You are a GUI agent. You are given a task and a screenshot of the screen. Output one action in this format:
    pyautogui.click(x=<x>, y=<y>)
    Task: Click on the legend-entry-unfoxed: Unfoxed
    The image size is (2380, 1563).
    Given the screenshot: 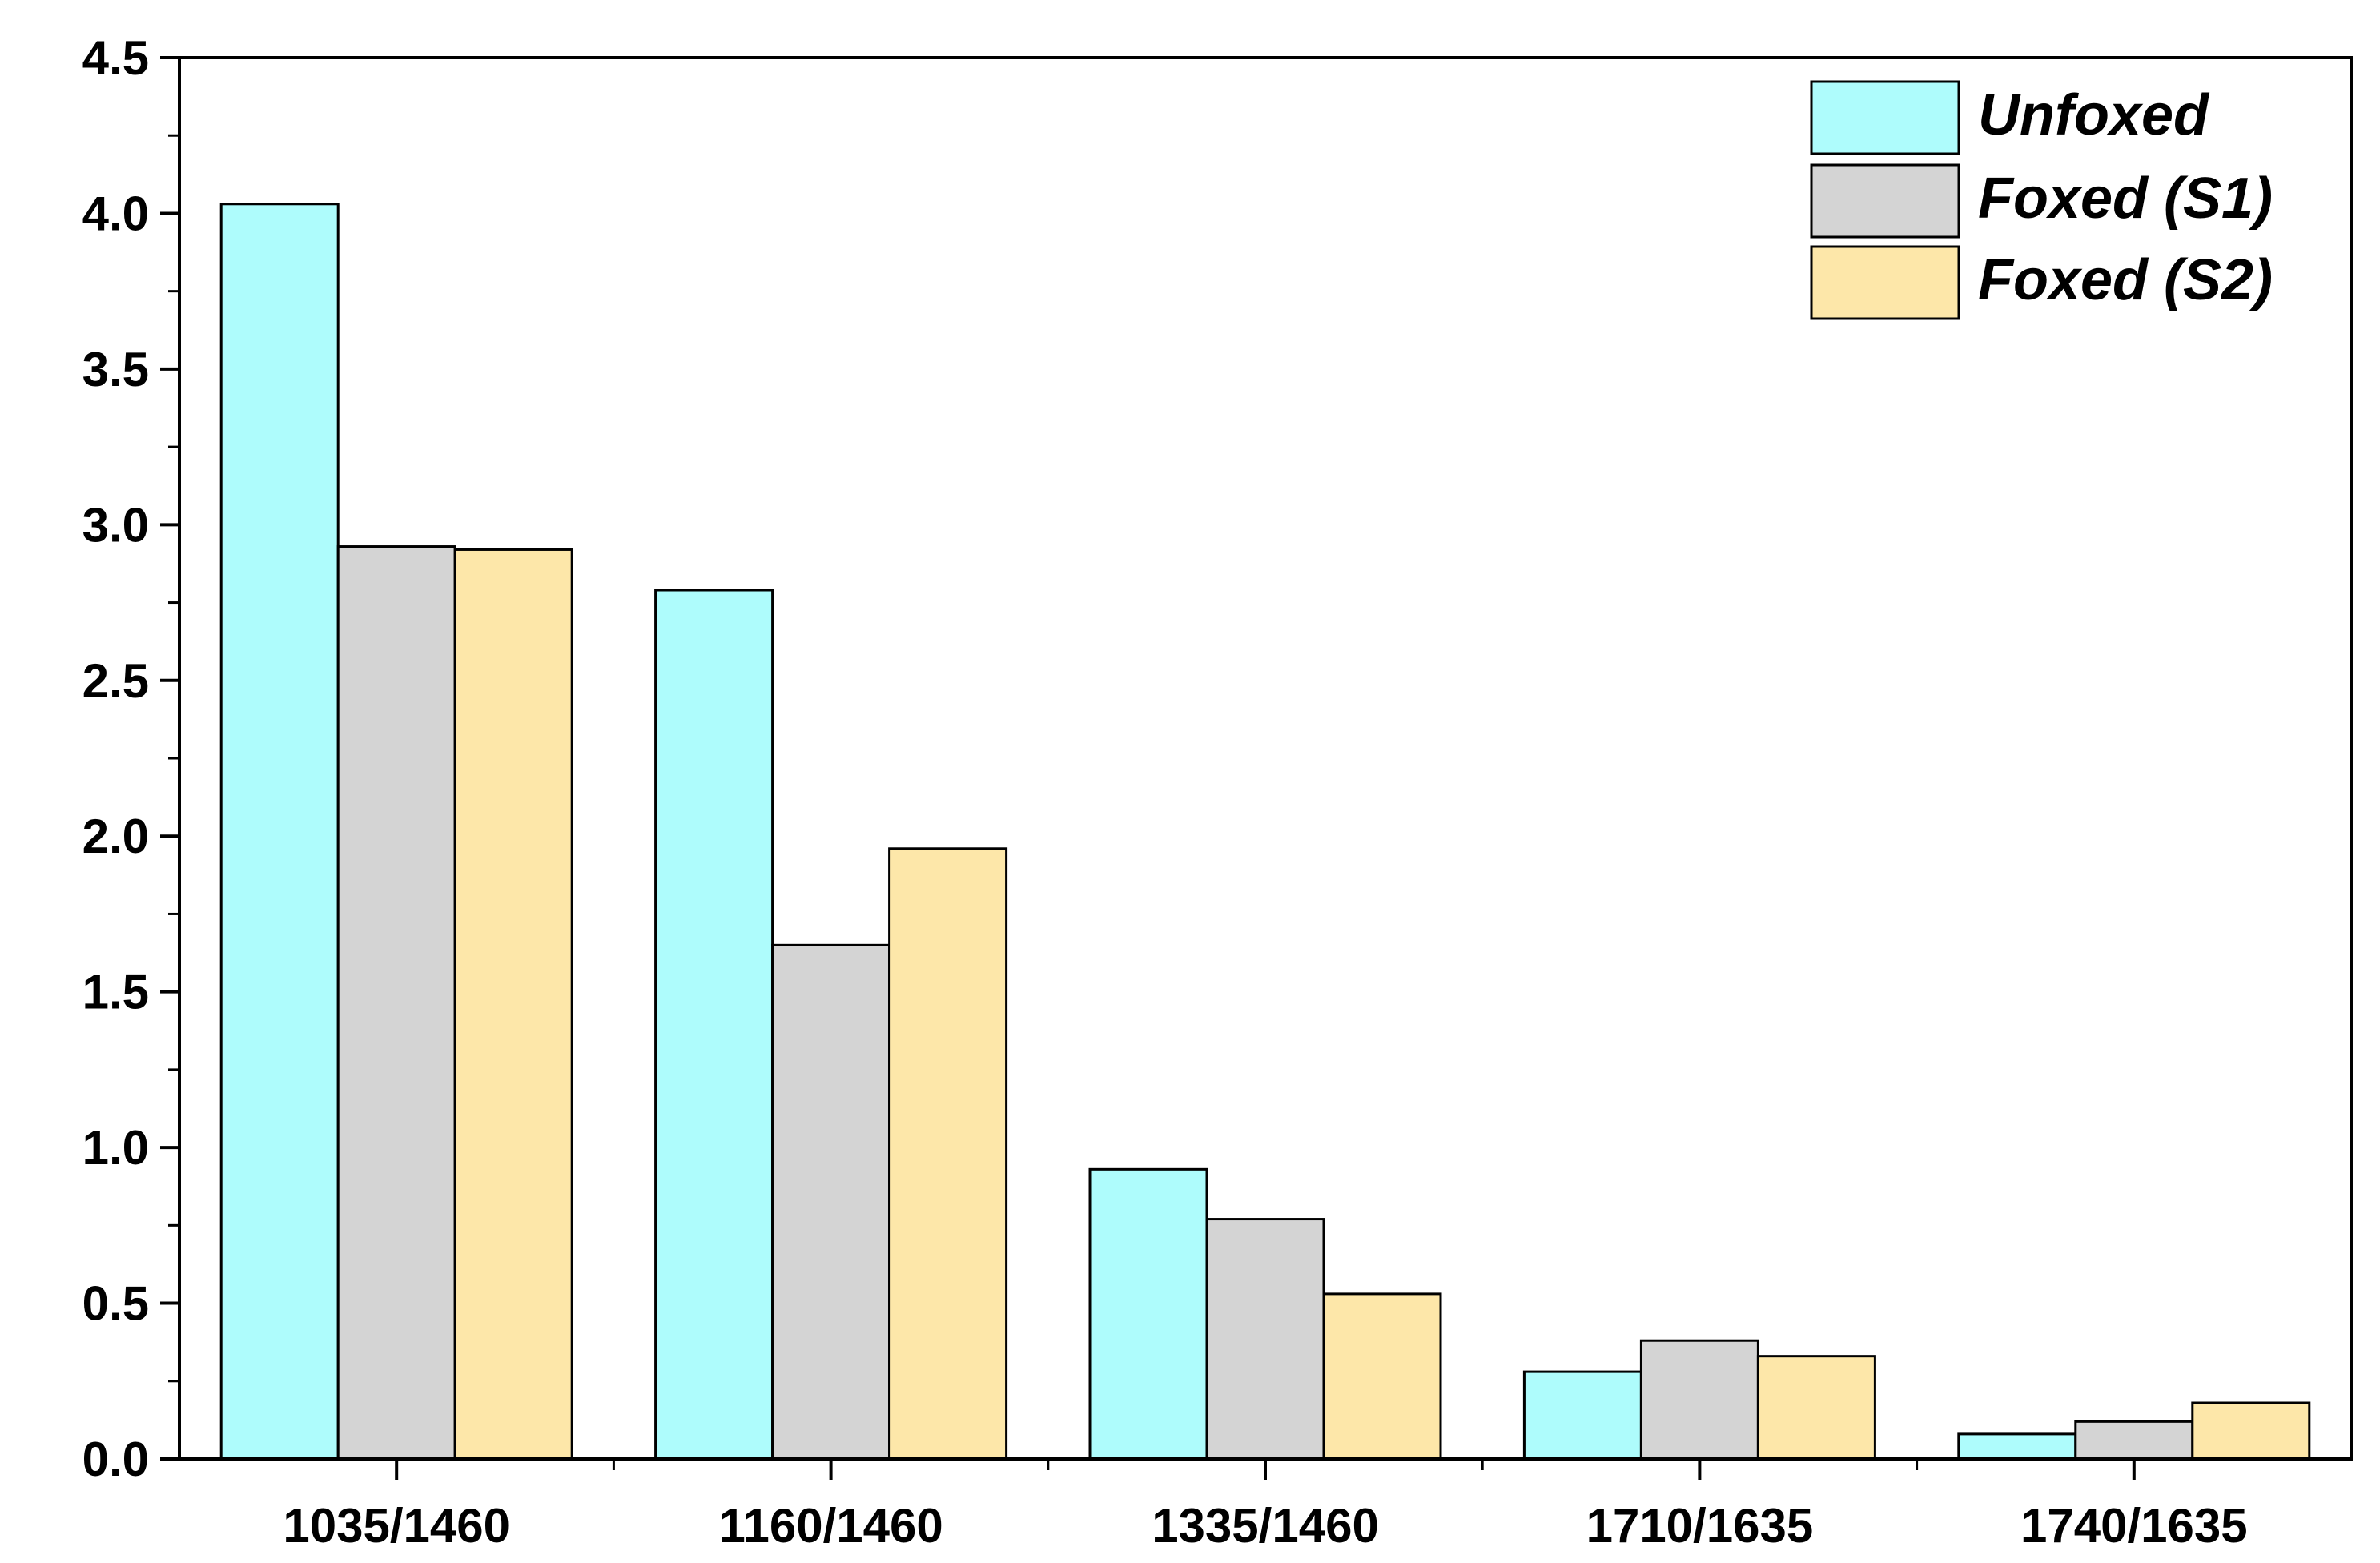 What is the action you would take?
    pyautogui.click(x=2010, y=117)
    